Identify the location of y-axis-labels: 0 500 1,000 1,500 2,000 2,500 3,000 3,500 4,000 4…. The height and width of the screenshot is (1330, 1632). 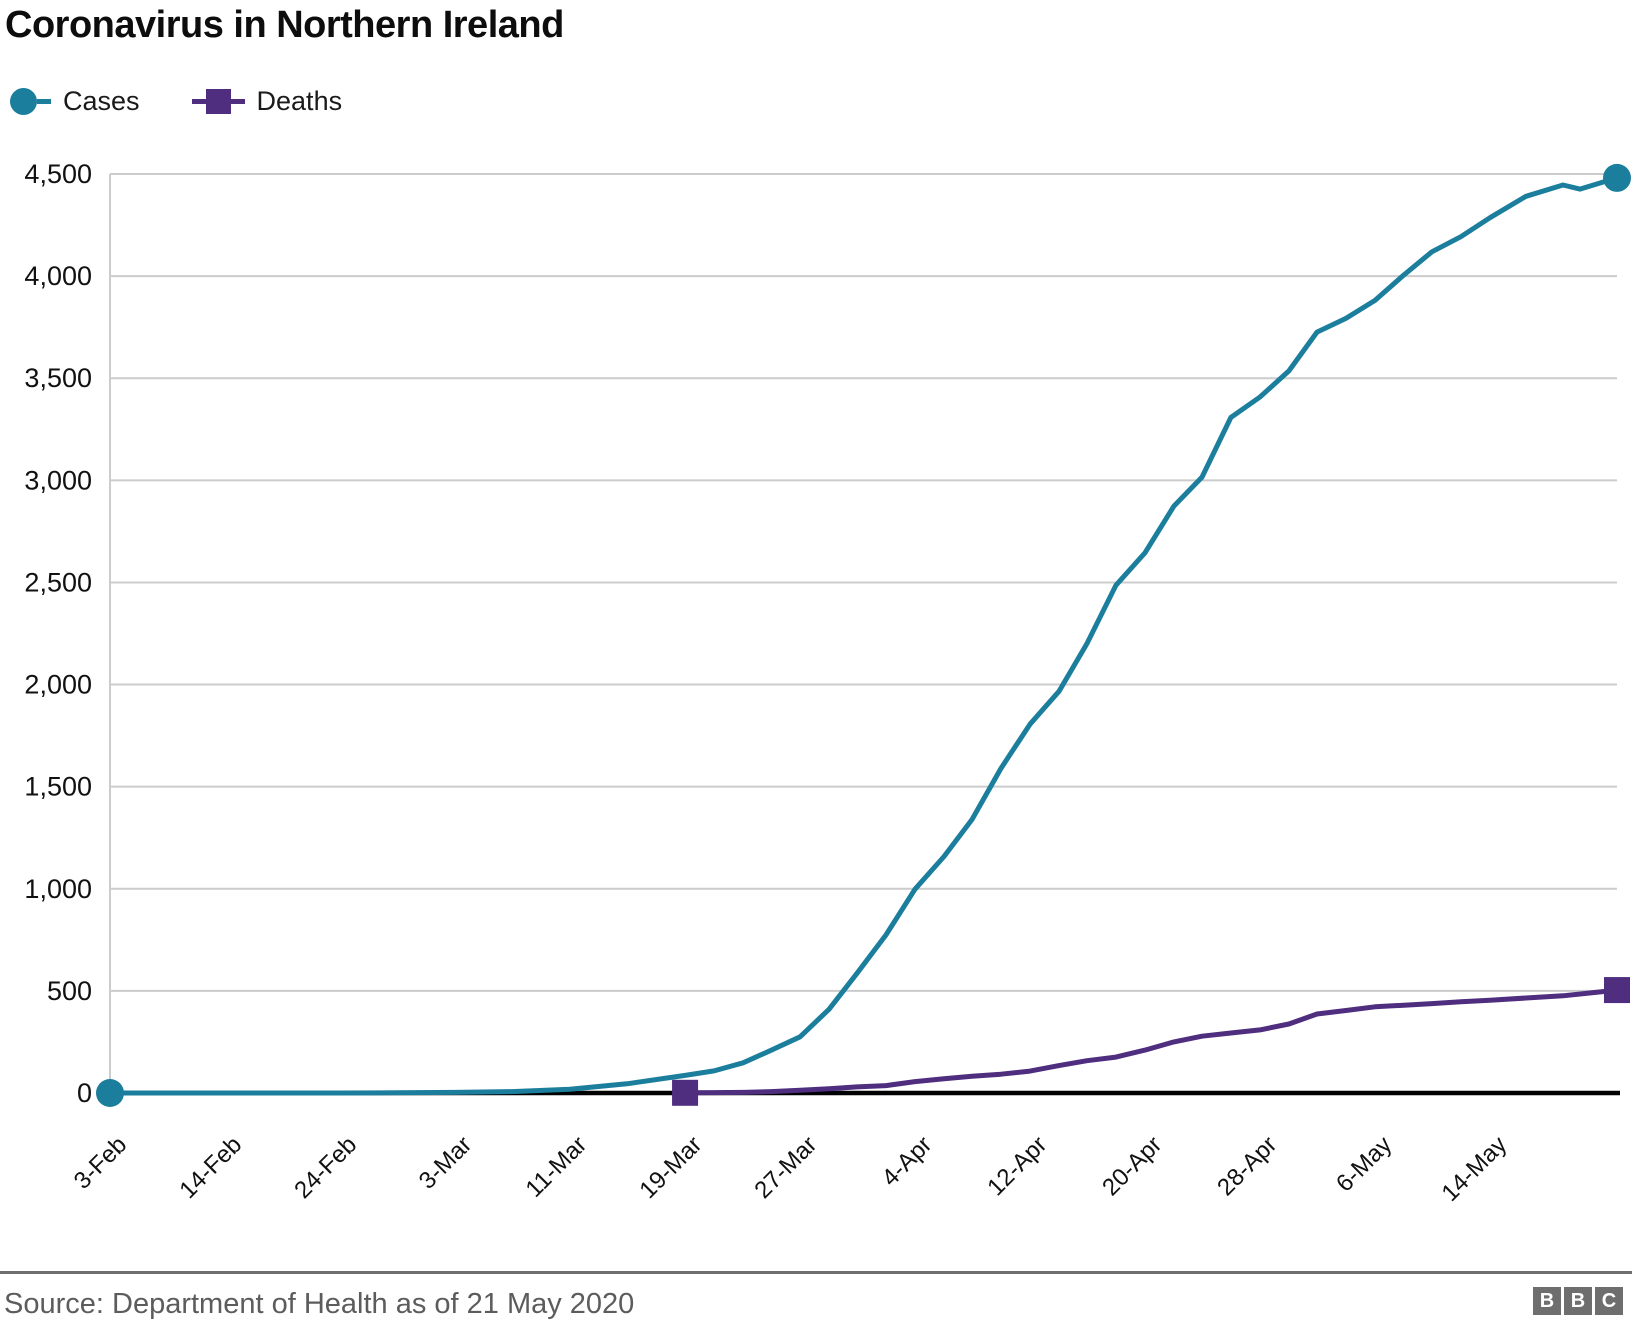
(58, 633).